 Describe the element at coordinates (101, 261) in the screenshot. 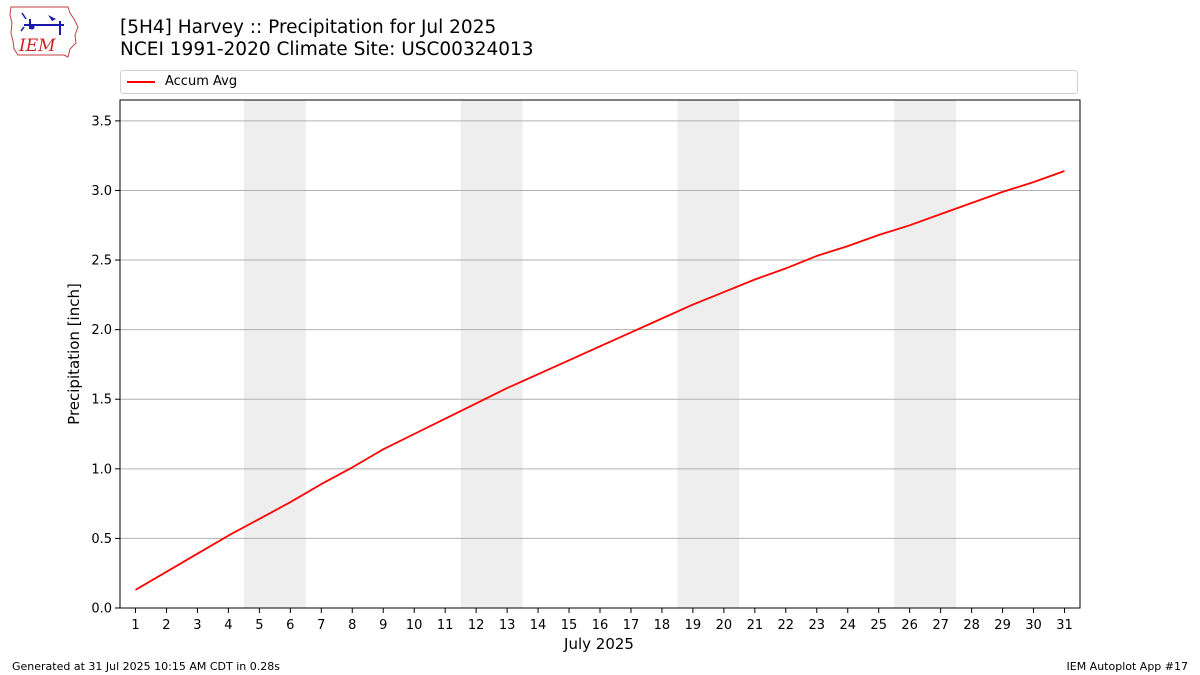

I see `y-tick-label: 2.5` at that location.